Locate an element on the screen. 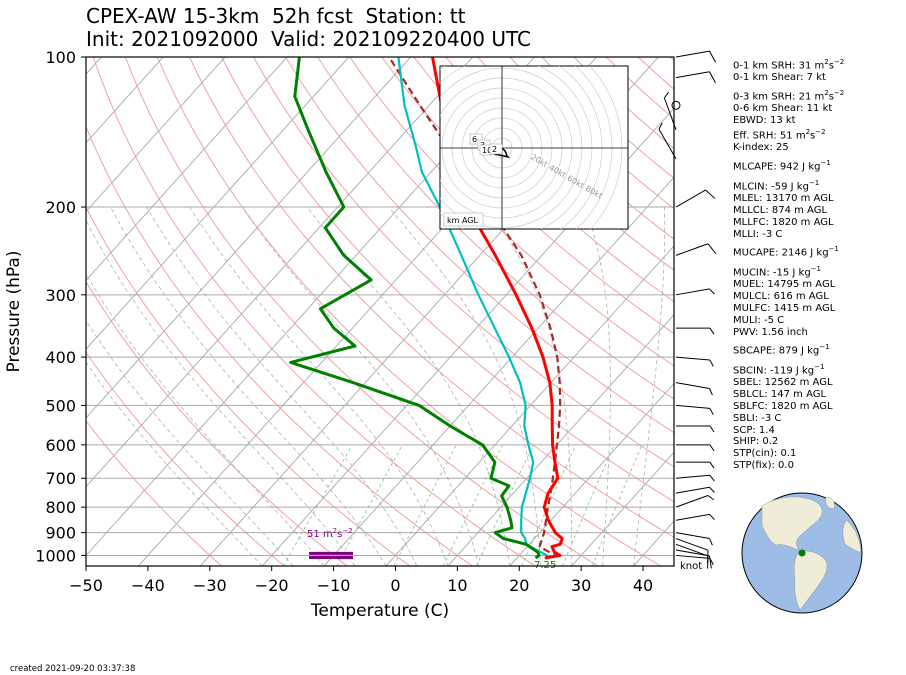  parameter-row: STP(cin): 0.1 is located at coordinates (788, 454).